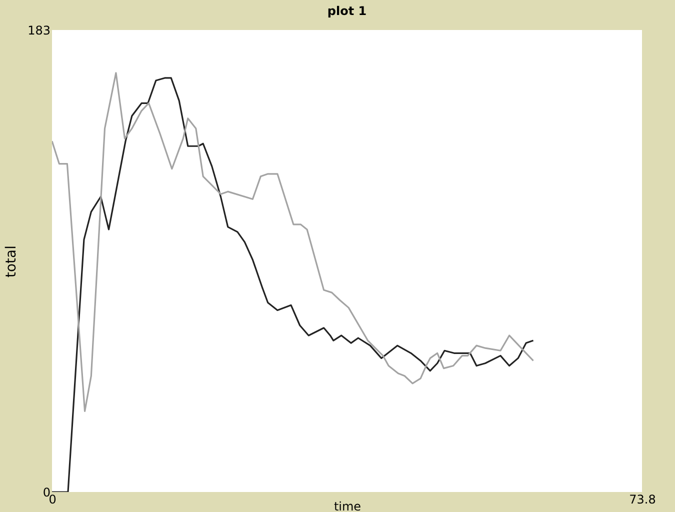 This screenshot has width=675, height=512. Describe the element at coordinates (12, 261) in the screenshot. I see `y-axis-title: total` at that location.